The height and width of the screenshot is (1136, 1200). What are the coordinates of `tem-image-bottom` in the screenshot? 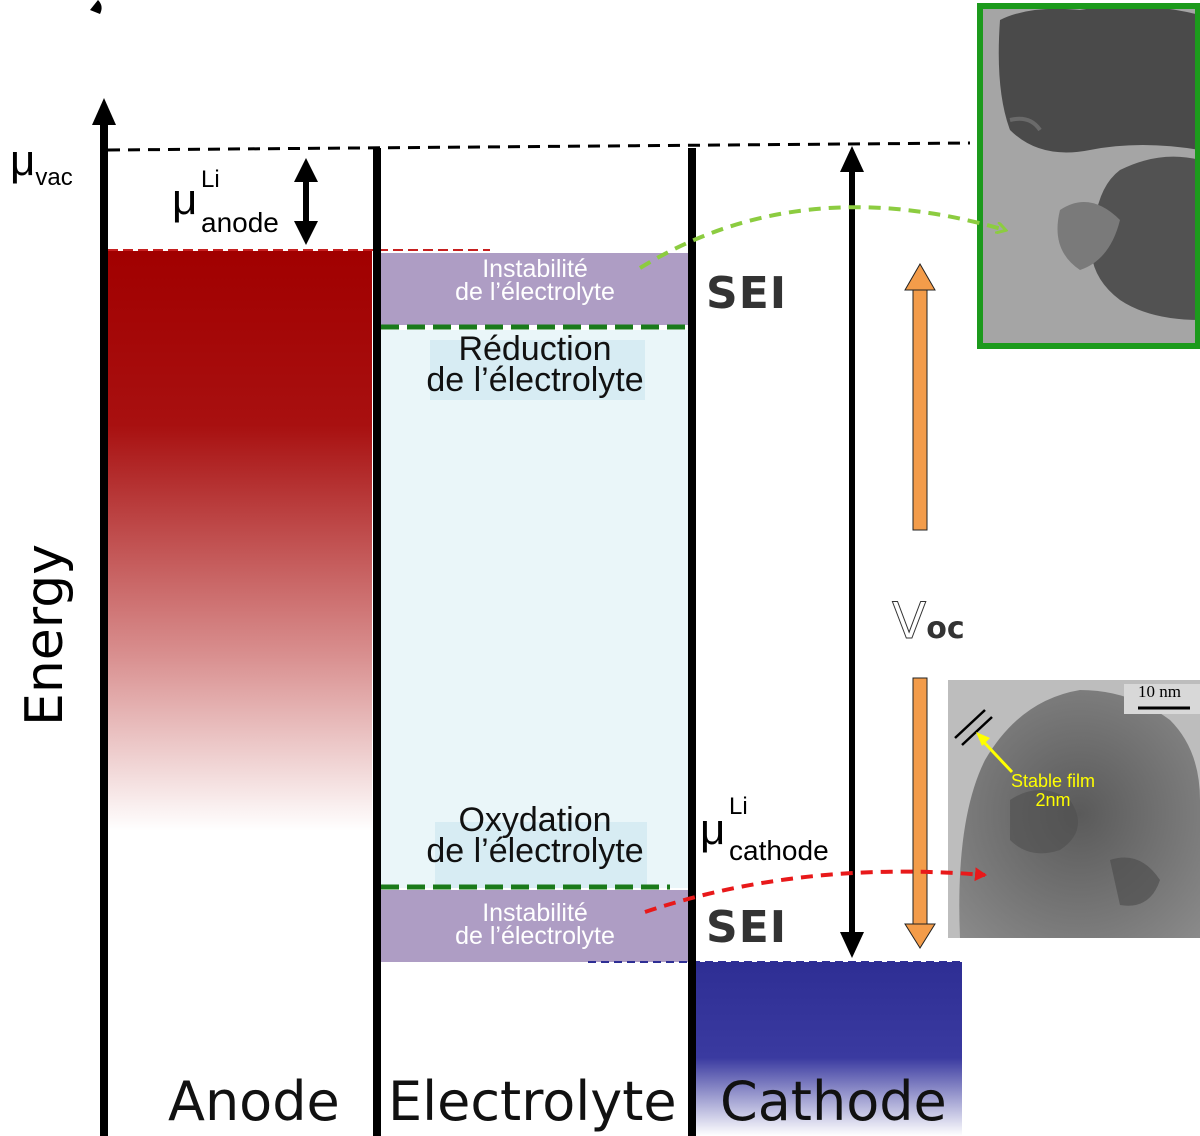 It's located at (1074, 809).